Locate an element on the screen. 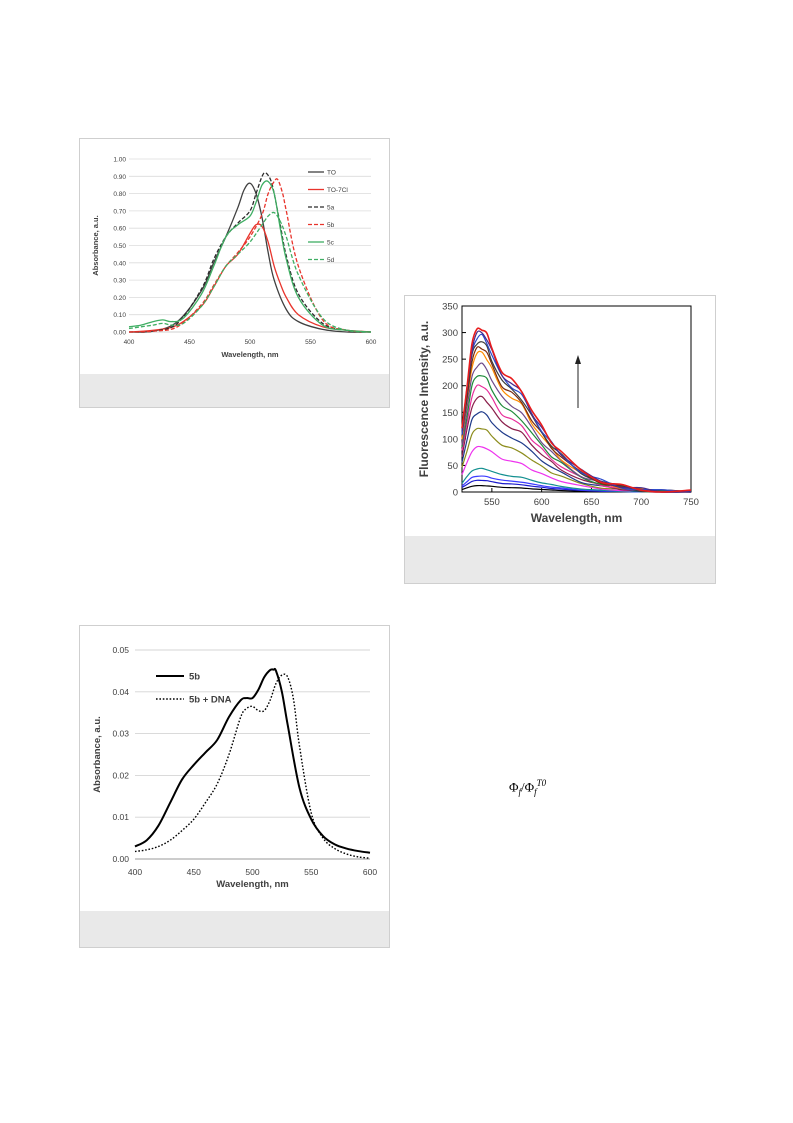 The height and width of the screenshot is (1123, 793). series-line-TO is located at coordinates (250, 257).